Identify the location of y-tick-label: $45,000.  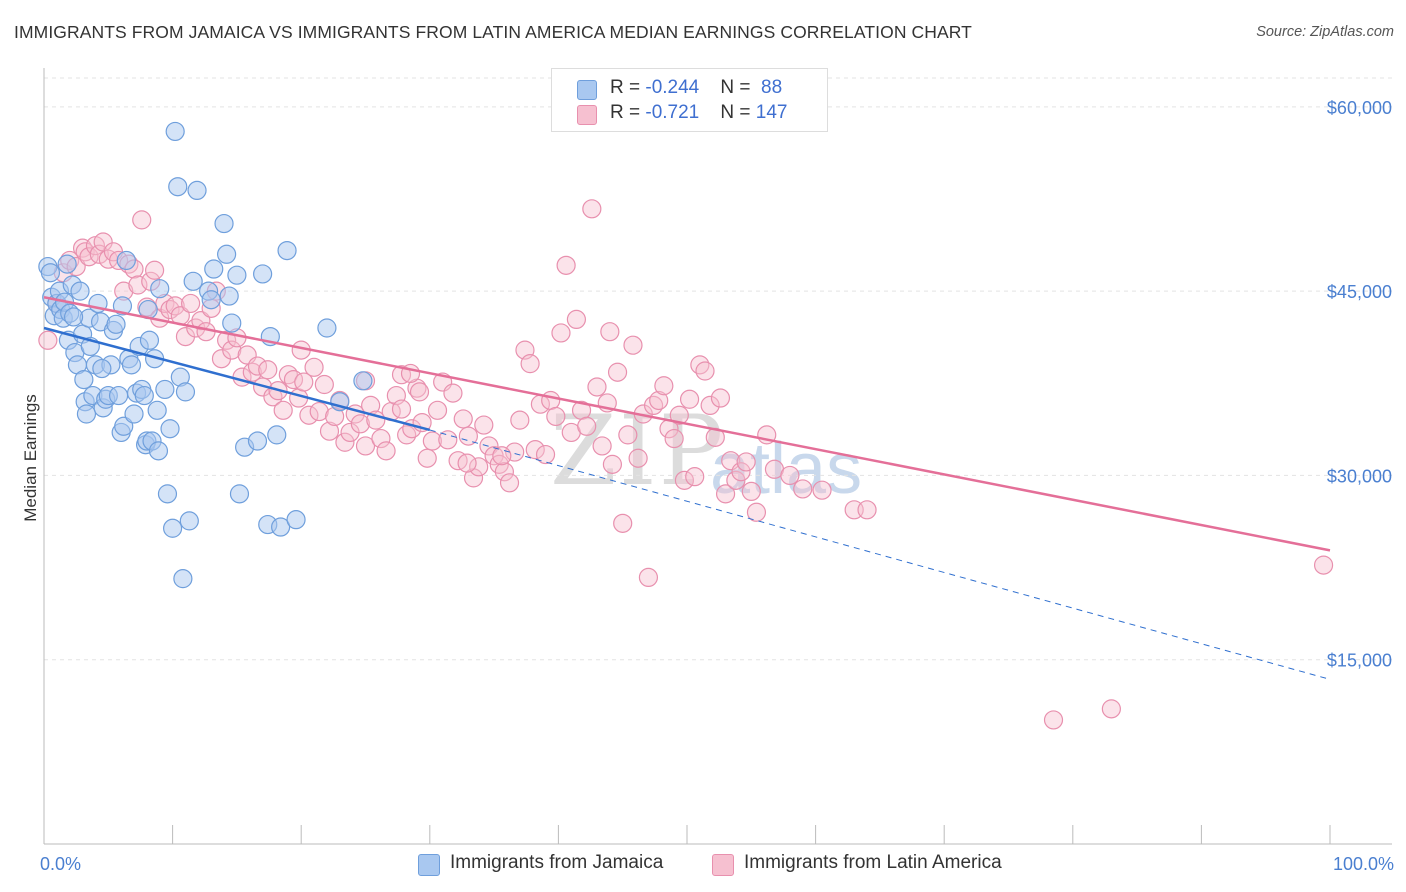
(1359, 292).